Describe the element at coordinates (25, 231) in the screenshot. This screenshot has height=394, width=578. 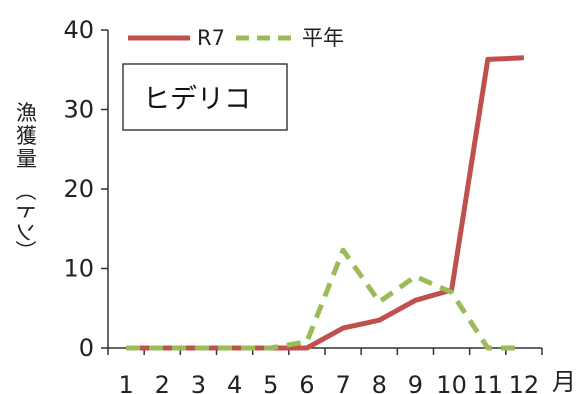
I see `y-axis-char-n: ン` at that location.